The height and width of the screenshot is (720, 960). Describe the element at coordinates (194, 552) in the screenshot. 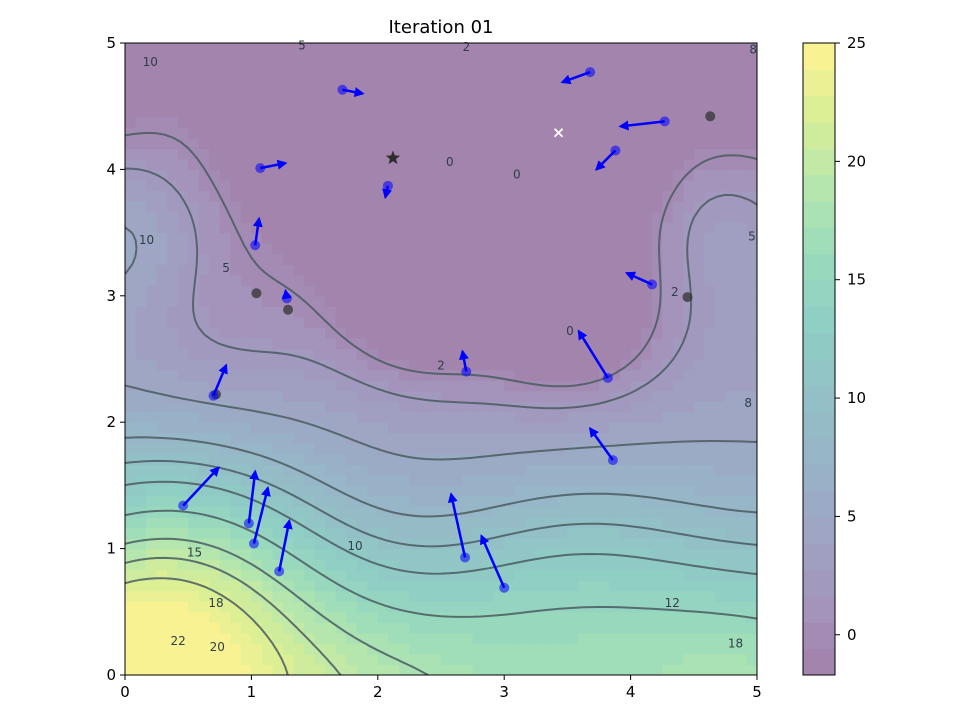

I see `contour-label: 15` at that location.